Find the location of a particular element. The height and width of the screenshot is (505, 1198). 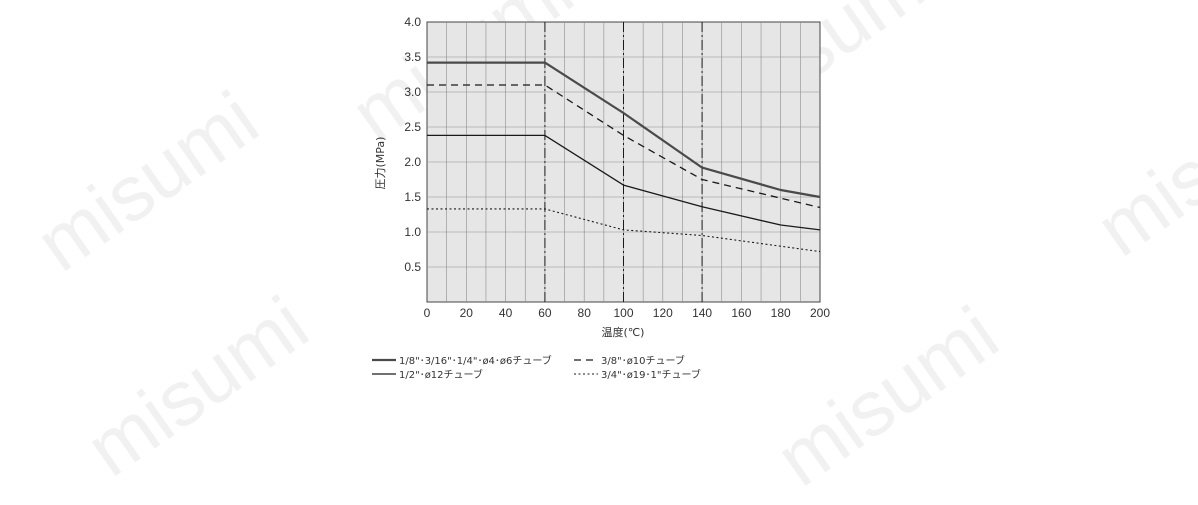

x-tick-label: 180 is located at coordinates (781, 313).